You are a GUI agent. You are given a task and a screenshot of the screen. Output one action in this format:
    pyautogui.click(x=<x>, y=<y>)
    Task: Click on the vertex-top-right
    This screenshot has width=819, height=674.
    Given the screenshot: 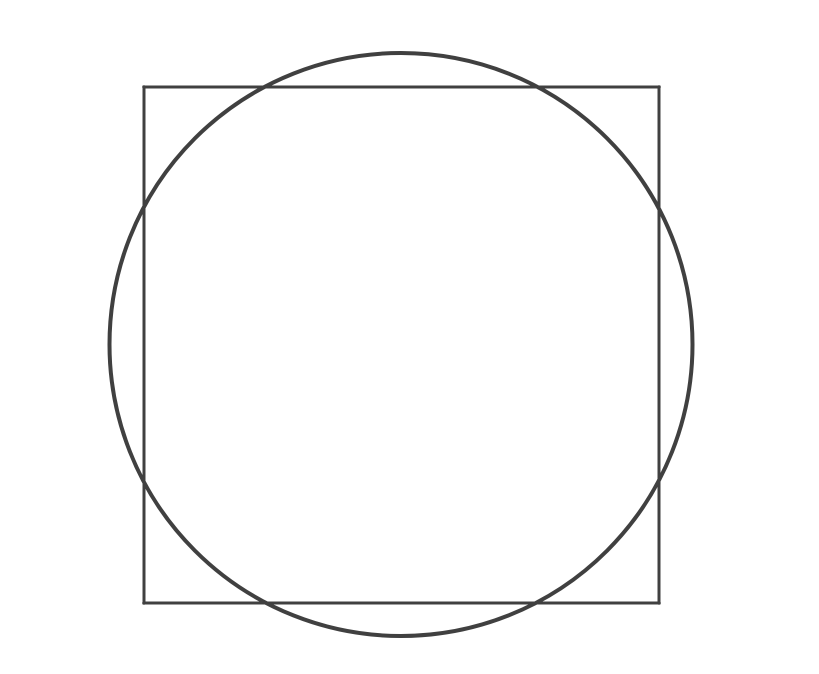 What is the action you would take?
    pyautogui.click(x=659, y=87)
    